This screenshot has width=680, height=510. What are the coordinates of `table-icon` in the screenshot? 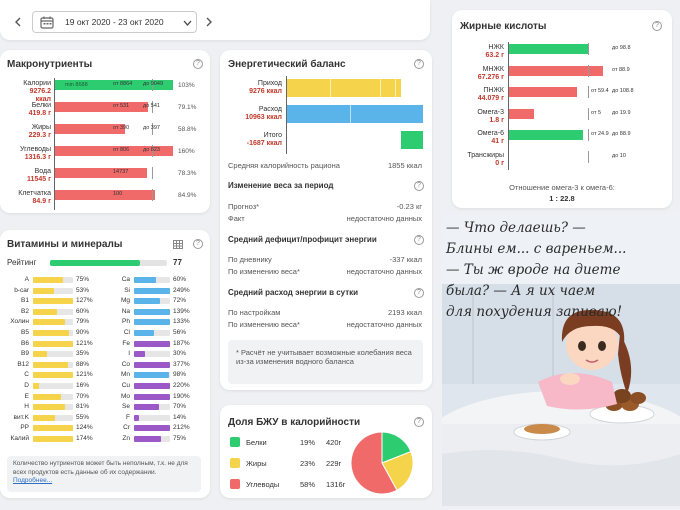 It's located at (178, 244).